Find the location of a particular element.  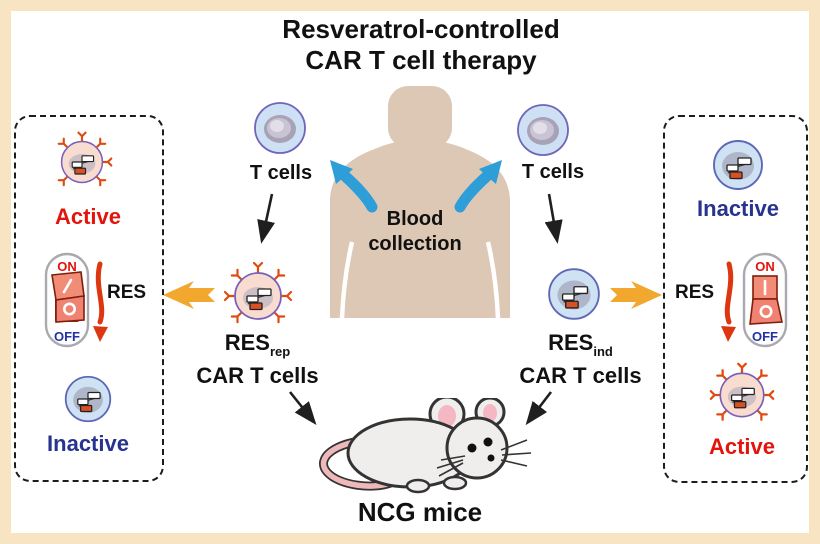

right-state-box is located at coordinates (735, 299).